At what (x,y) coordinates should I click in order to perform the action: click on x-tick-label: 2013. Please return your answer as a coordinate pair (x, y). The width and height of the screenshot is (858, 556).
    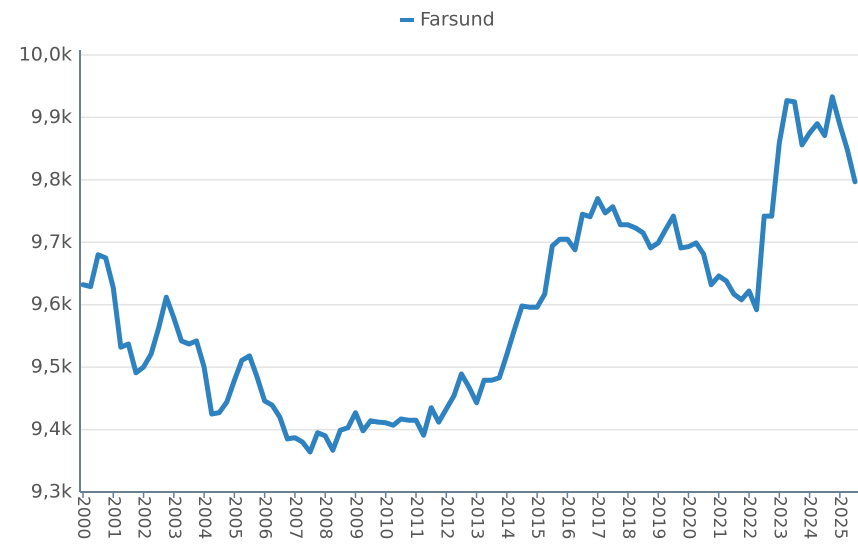
    Looking at the image, I should click on (477, 517).